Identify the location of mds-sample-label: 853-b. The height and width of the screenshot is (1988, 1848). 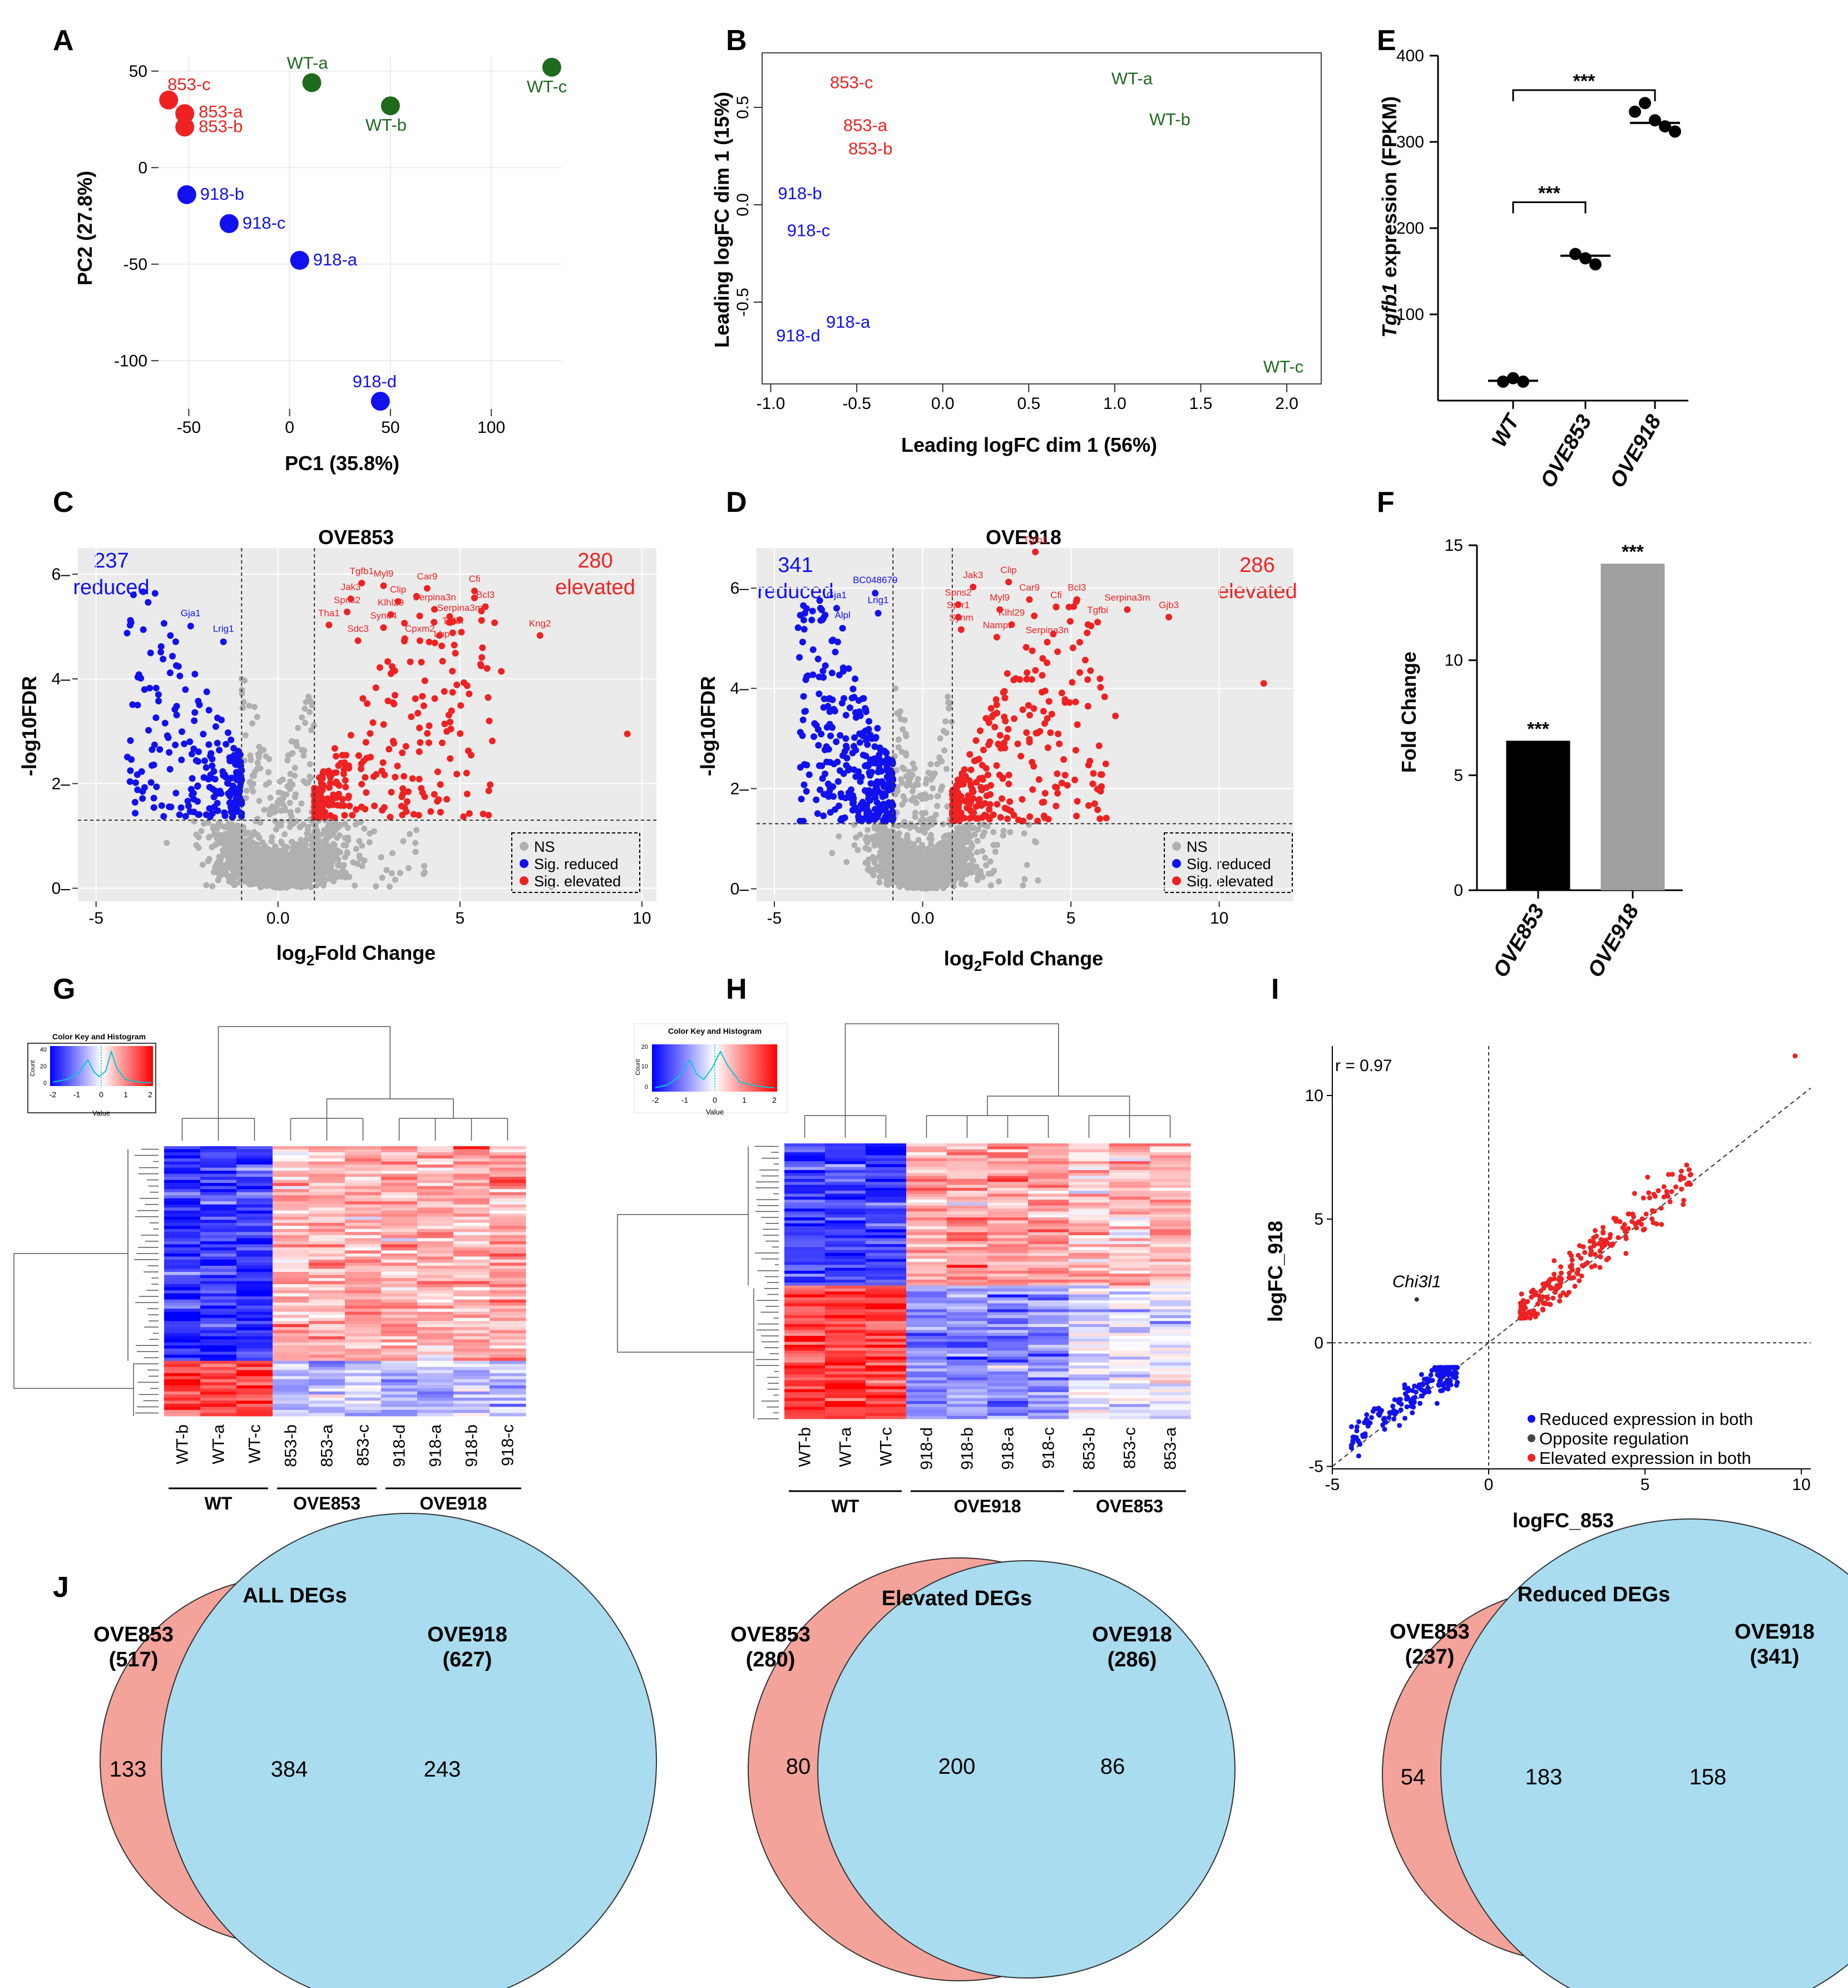
(870, 149).